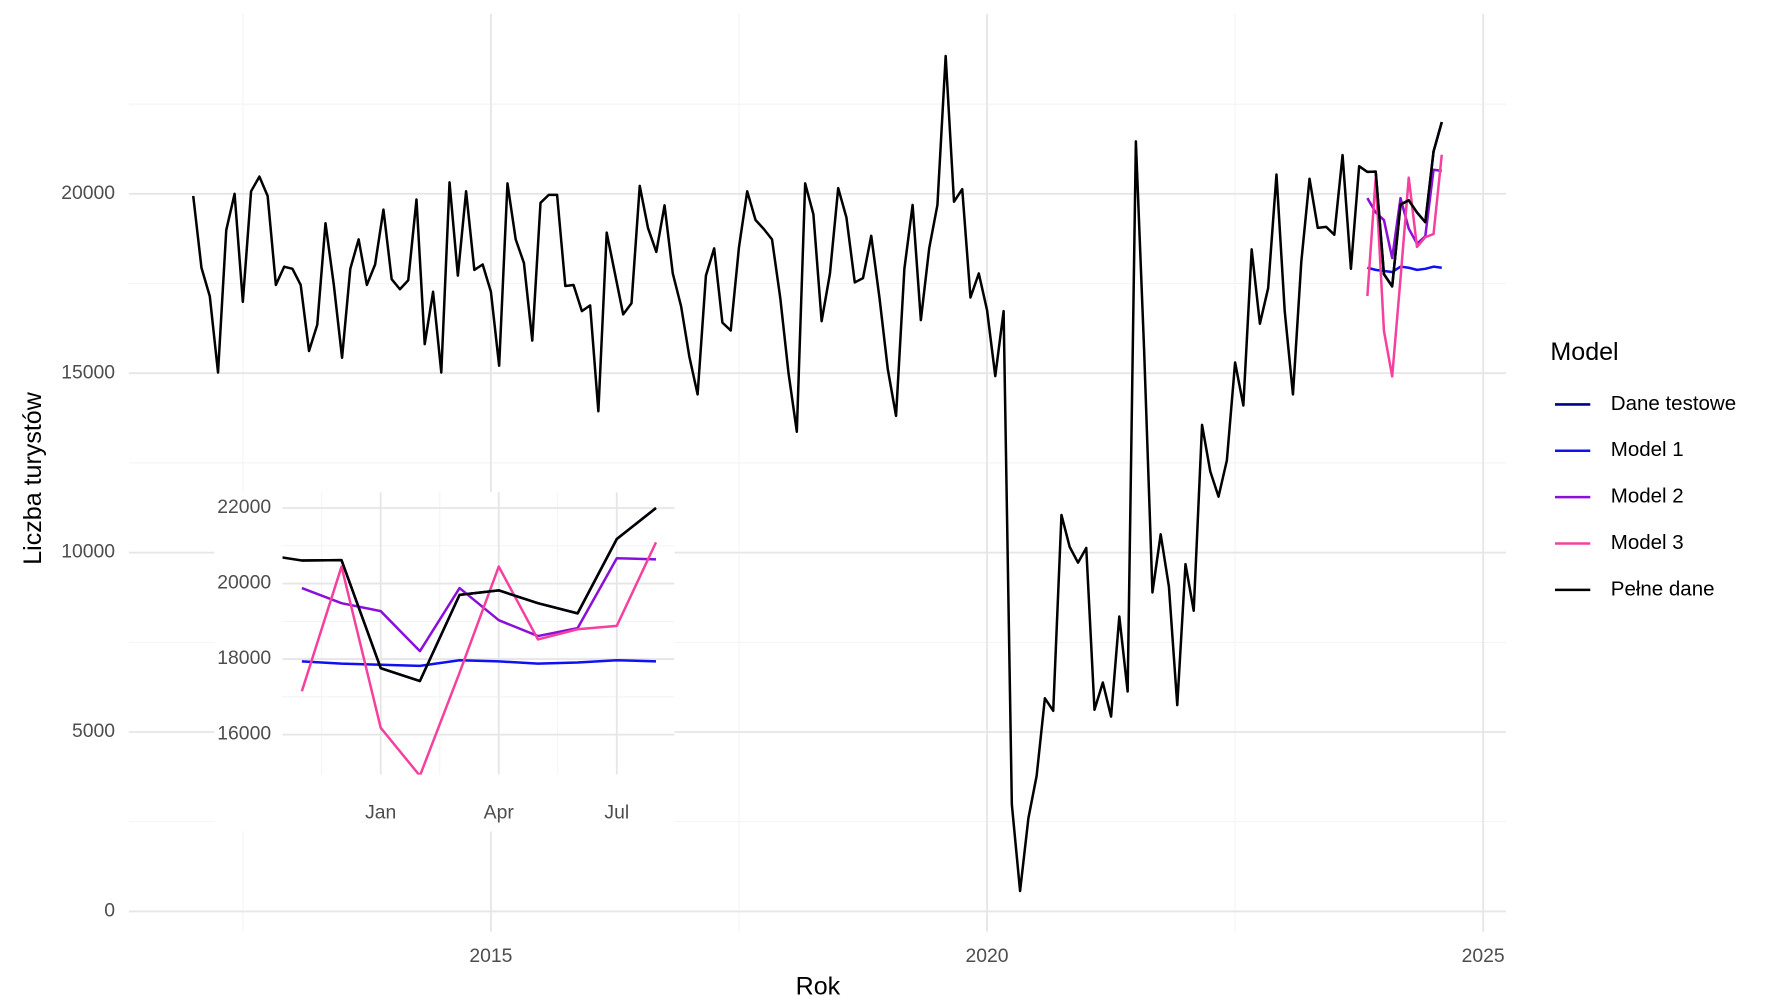 The height and width of the screenshot is (1008, 1768). I want to click on legend-title: Model, so click(1584, 352).